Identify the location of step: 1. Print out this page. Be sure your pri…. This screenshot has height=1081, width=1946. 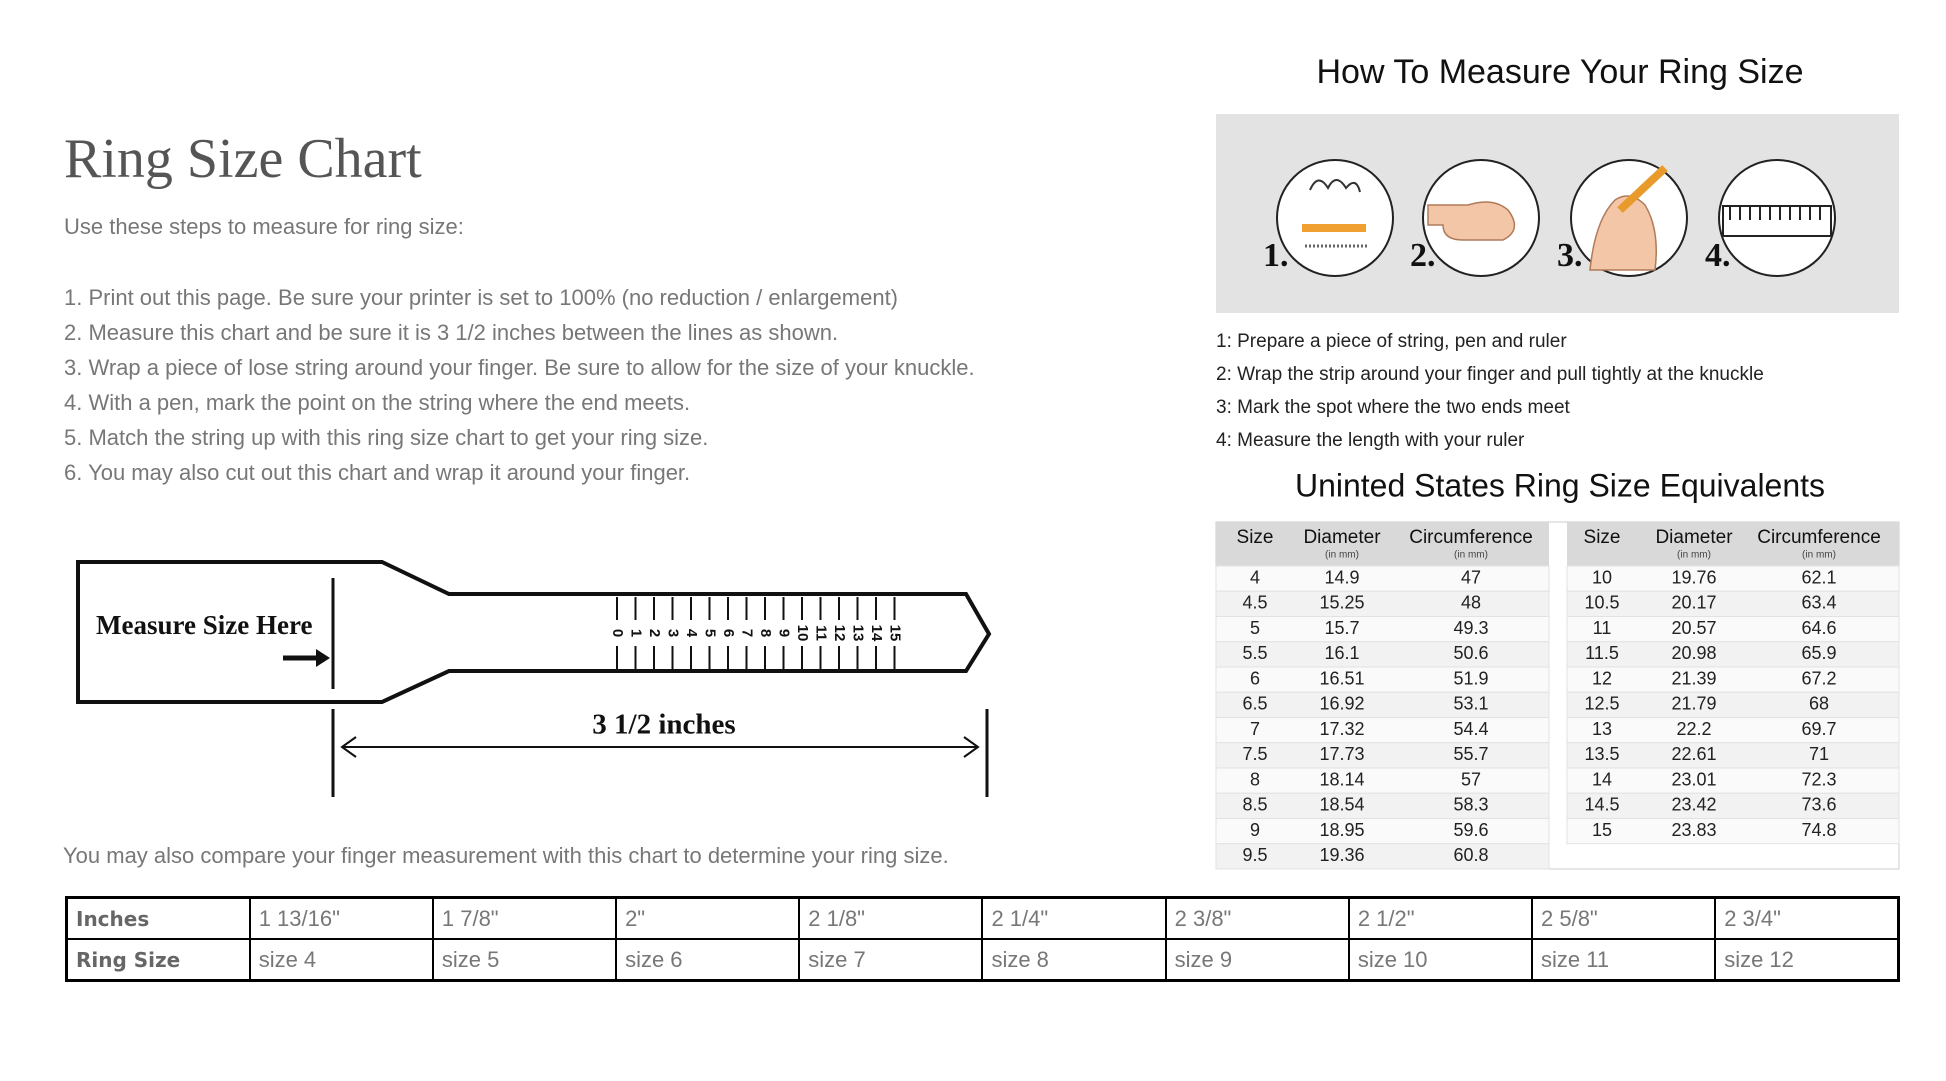
(481, 297).